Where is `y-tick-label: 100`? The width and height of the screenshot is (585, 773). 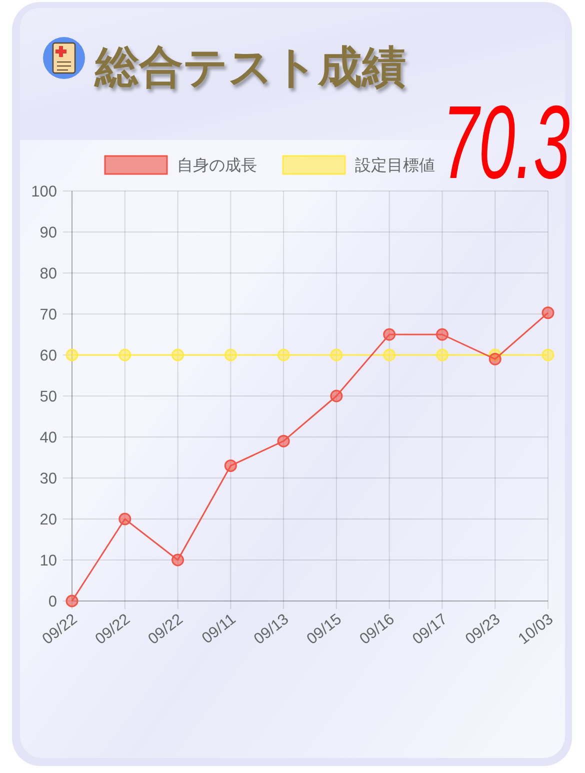
y-tick-label: 100 is located at coordinates (44, 191).